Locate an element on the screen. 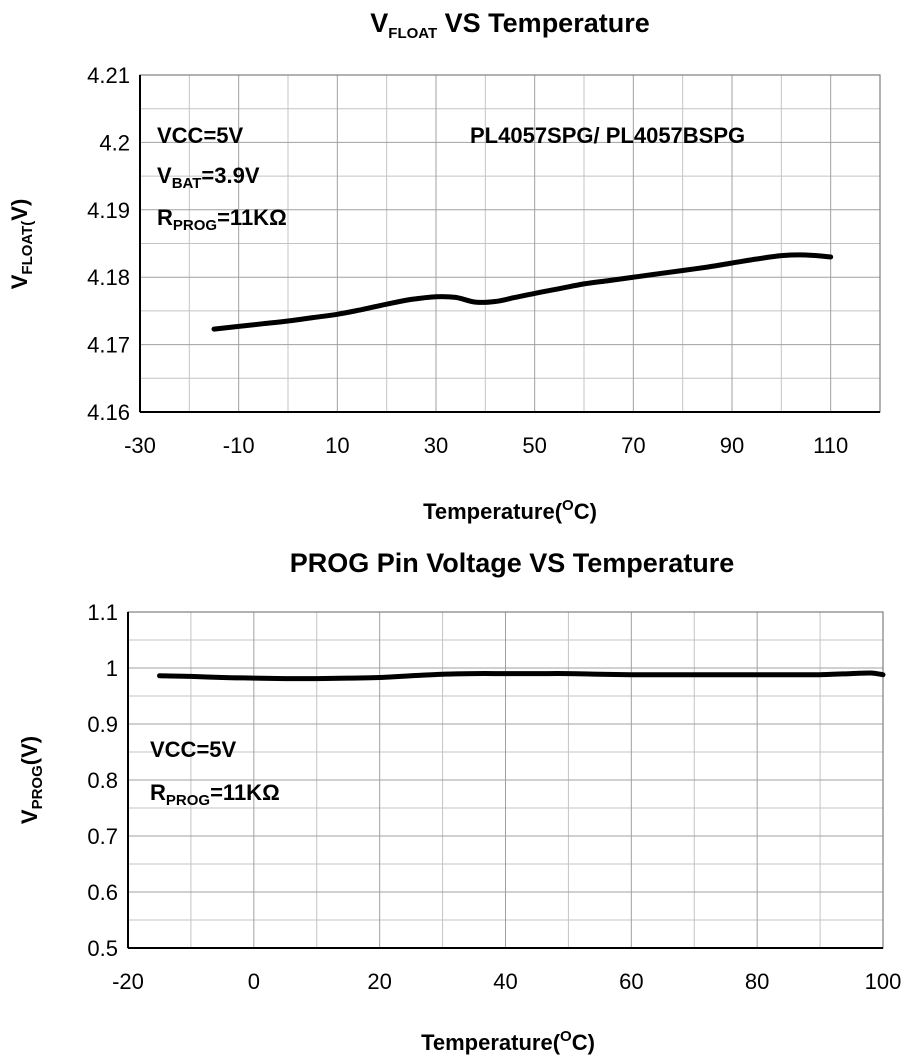 The width and height of the screenshot is (909, 1063). y-tick-label: 4.21 is located at coordinates (108, 75).